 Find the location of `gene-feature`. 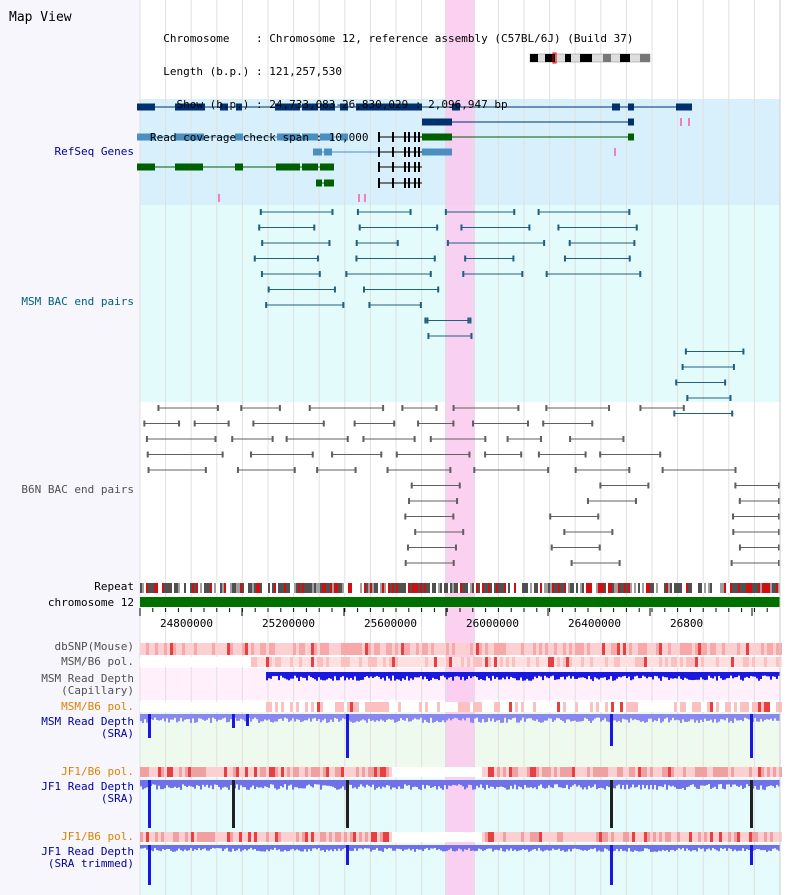

gene-feature is located at coordinates (409, 137).